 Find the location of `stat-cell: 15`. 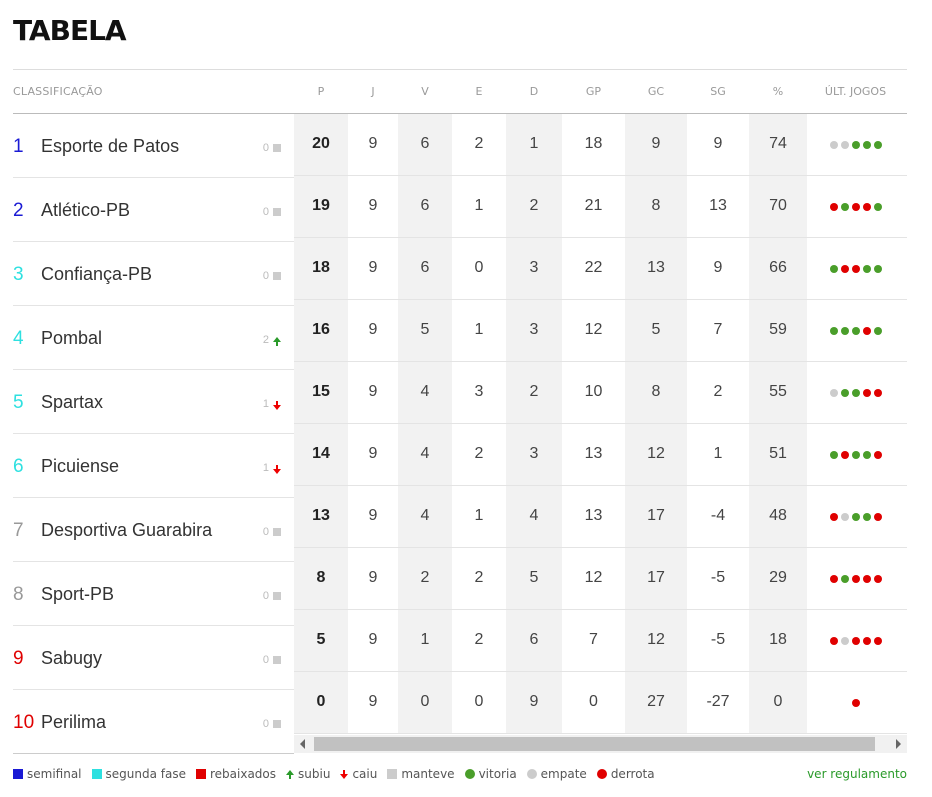

stat-cell: 15 is located at coordinates (321, 392).